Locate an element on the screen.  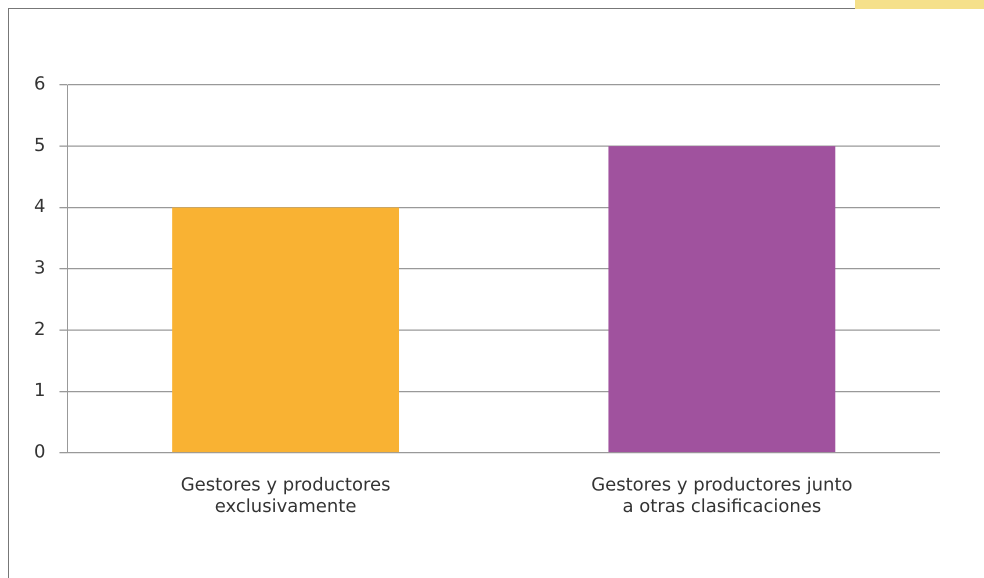
x-tick-label: Gestores y productores exclusivamente is located at coordinates (285, 495).